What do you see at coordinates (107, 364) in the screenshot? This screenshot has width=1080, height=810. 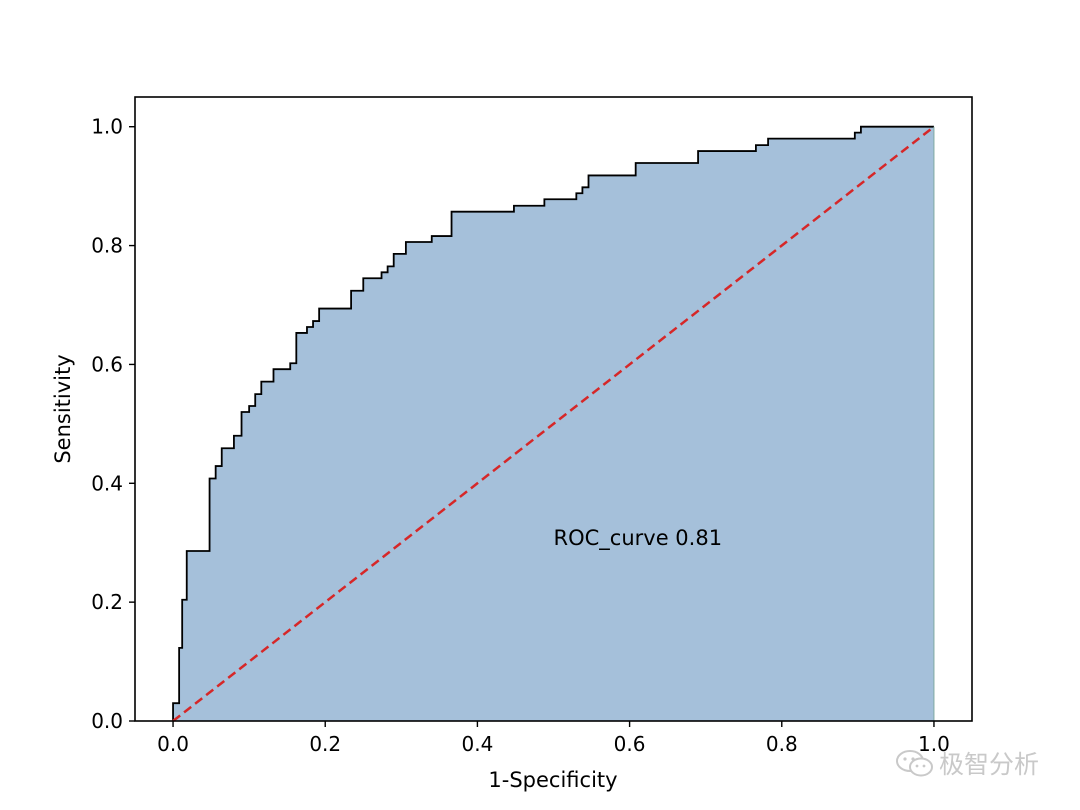 I see `y-tick-label: 0.6` at bounding box center [107, 364].